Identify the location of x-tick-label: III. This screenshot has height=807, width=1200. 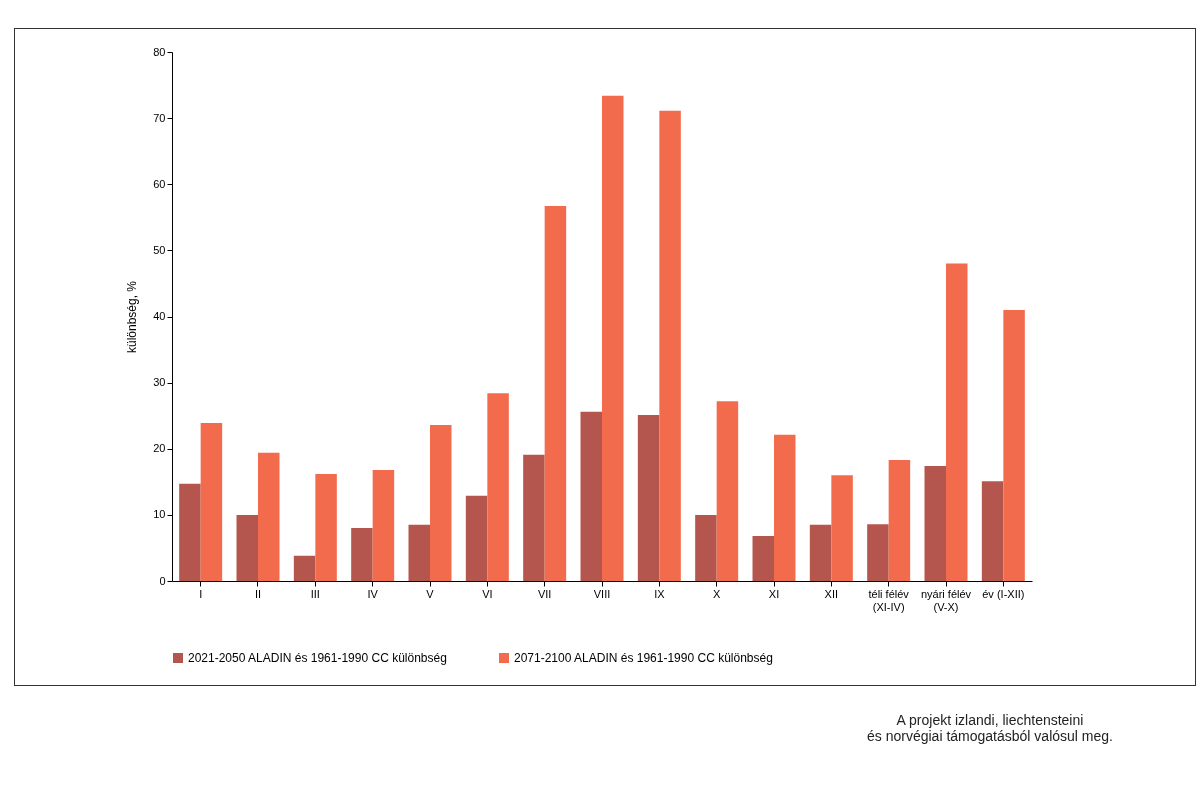
(315, 593).